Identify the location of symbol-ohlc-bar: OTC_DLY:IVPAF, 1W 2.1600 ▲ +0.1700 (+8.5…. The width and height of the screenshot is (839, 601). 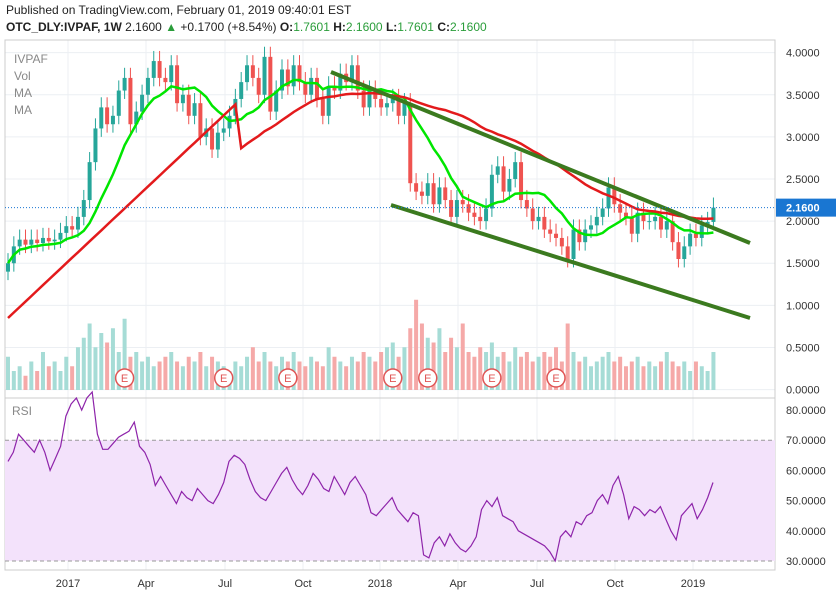
(246, 27).